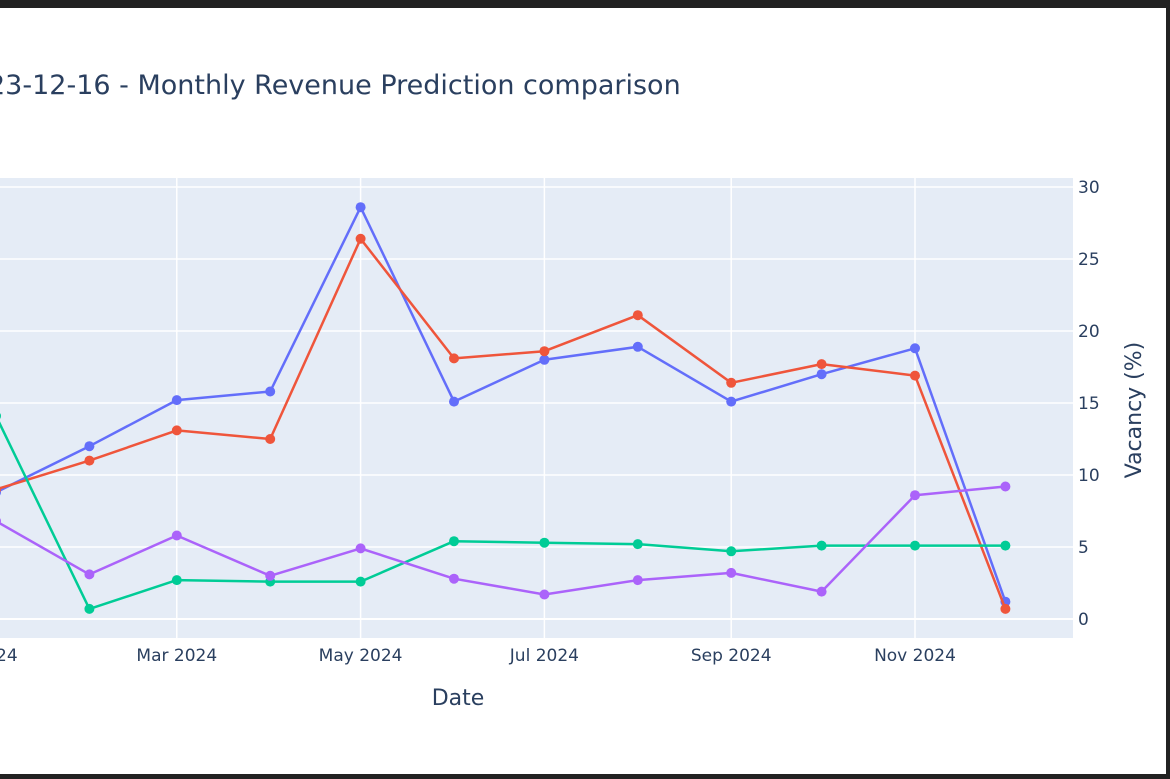 The image size is (1170, 779). I want to click on y-tick-label: 0, so click(1083, 620).